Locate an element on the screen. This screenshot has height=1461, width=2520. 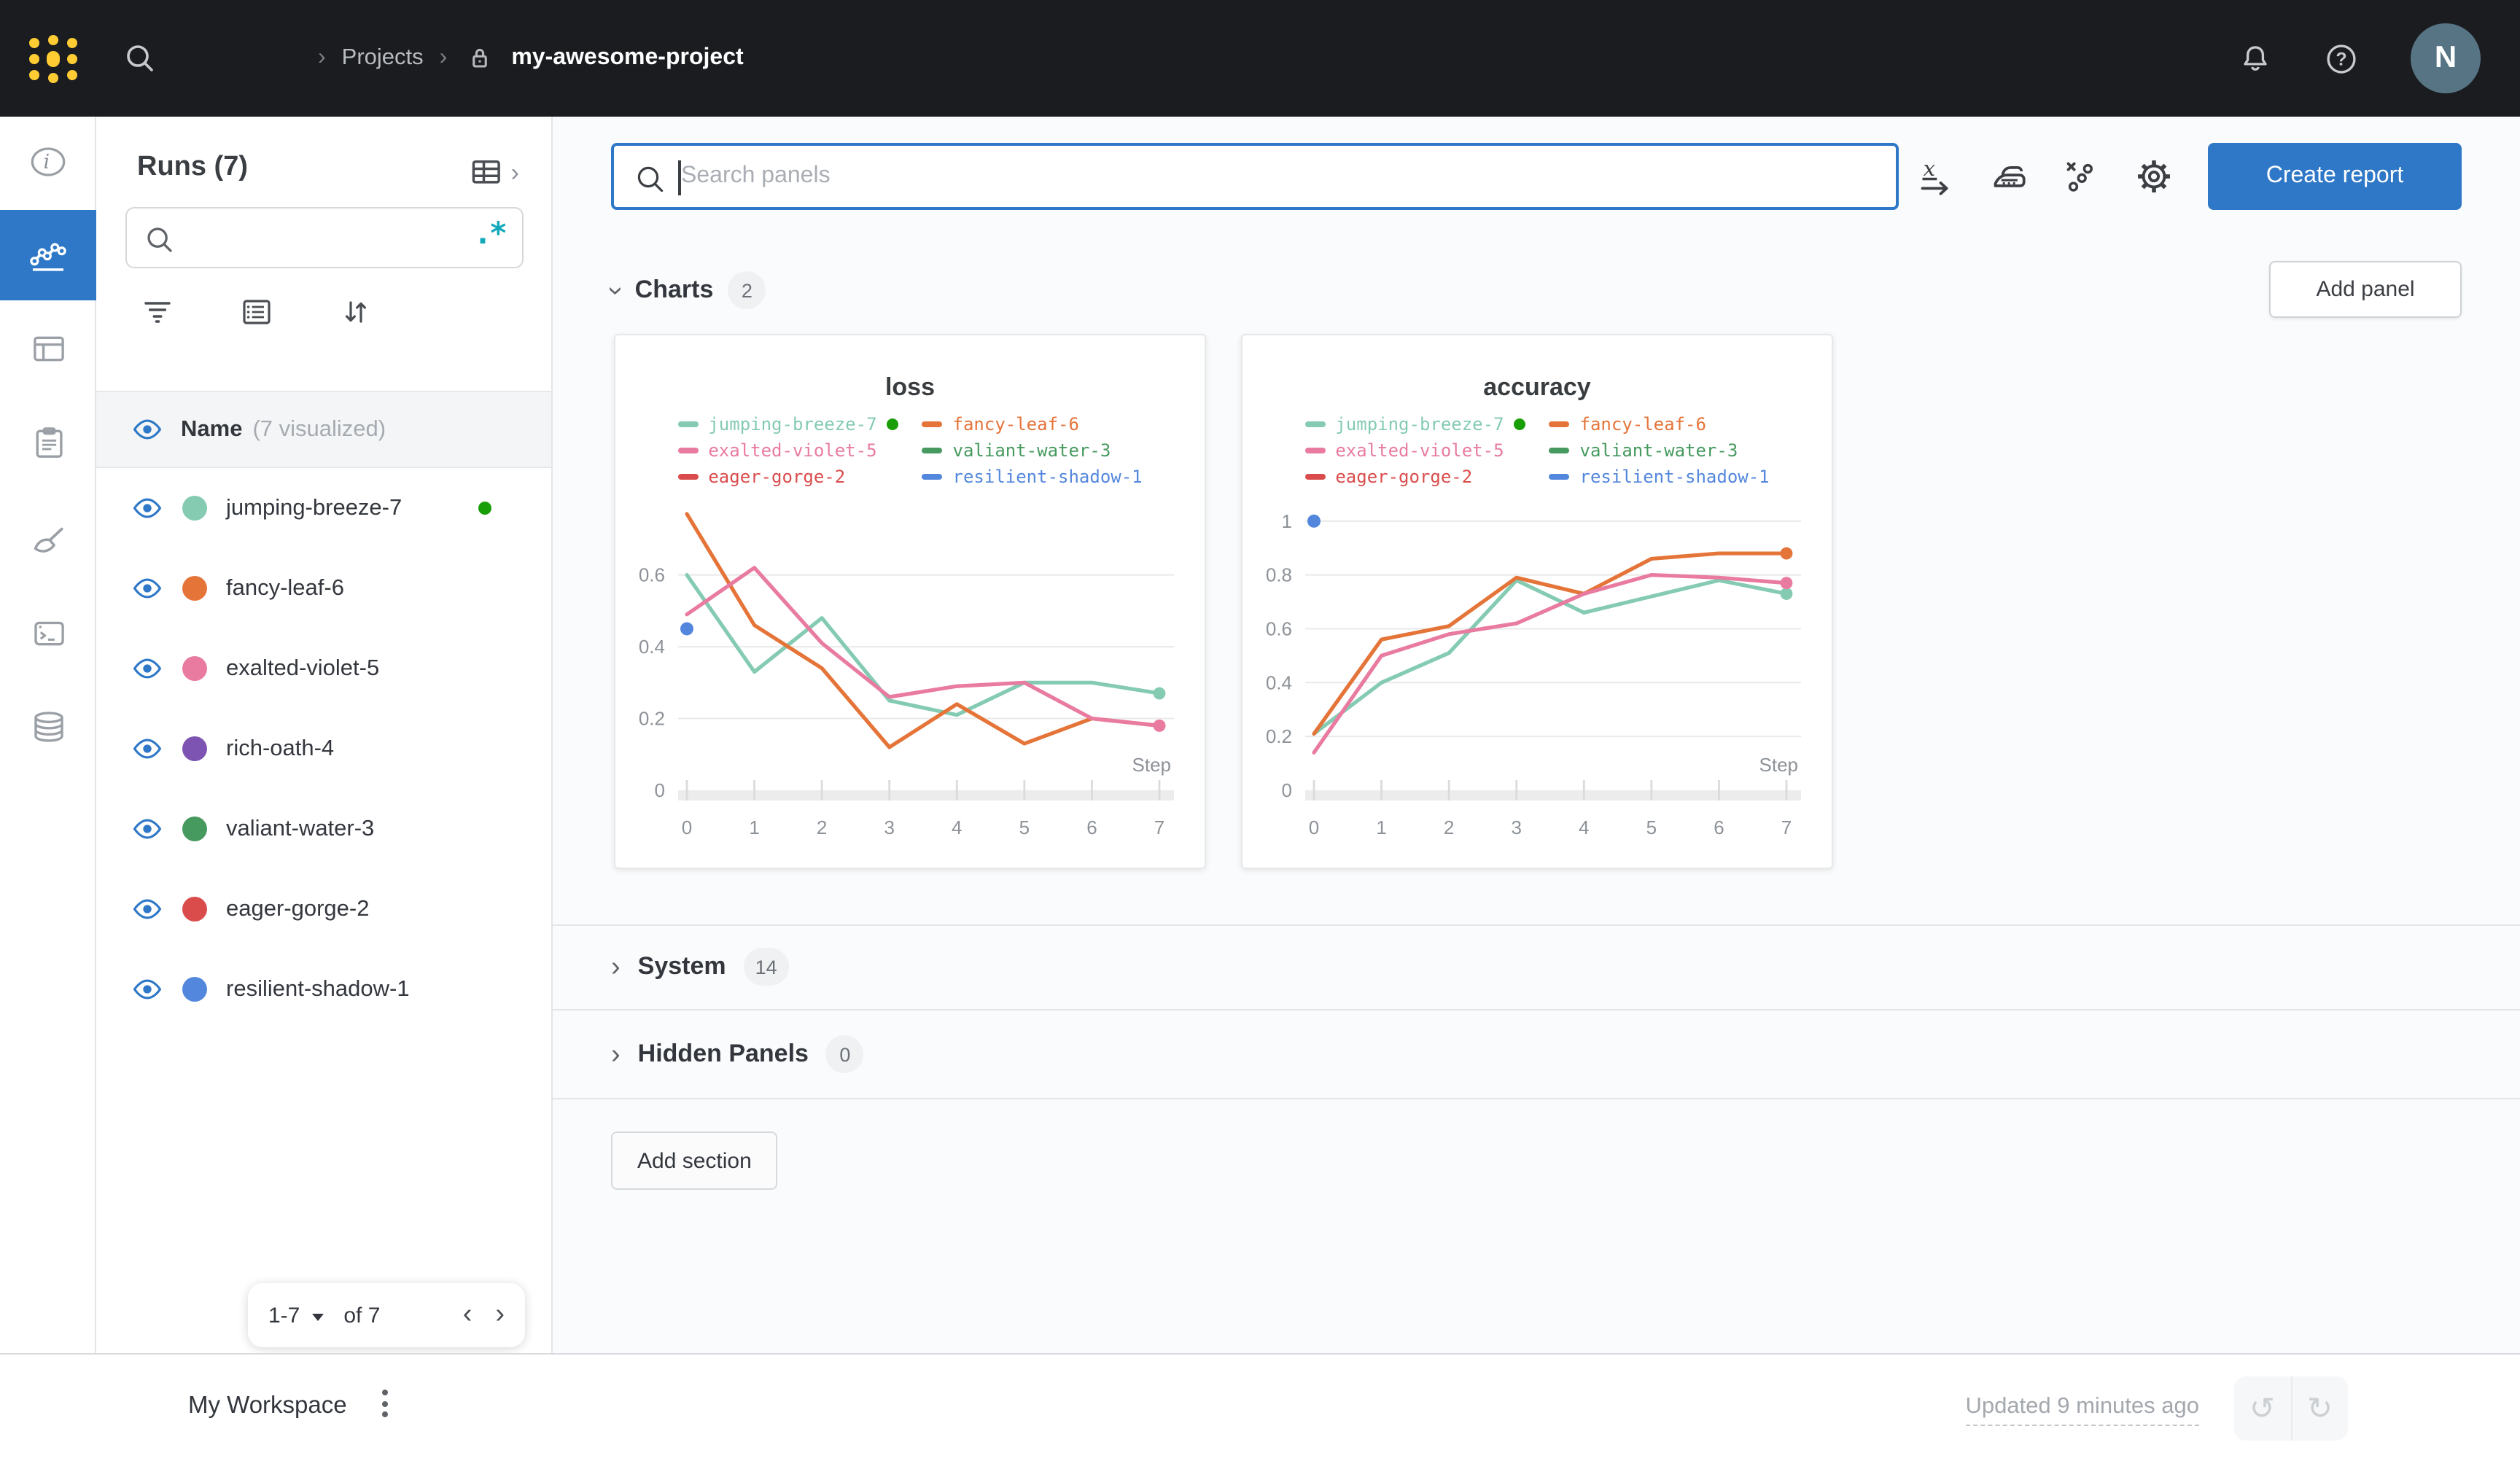
nav-artifacts-icon is located at coordinates (48, 726).